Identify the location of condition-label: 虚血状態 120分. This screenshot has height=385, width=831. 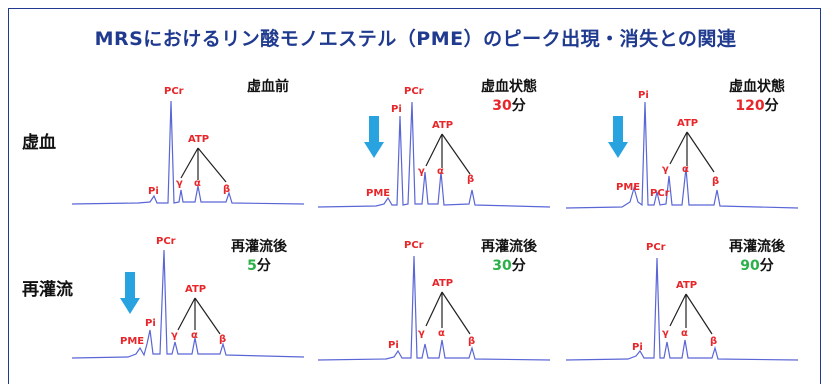
(757, 97).